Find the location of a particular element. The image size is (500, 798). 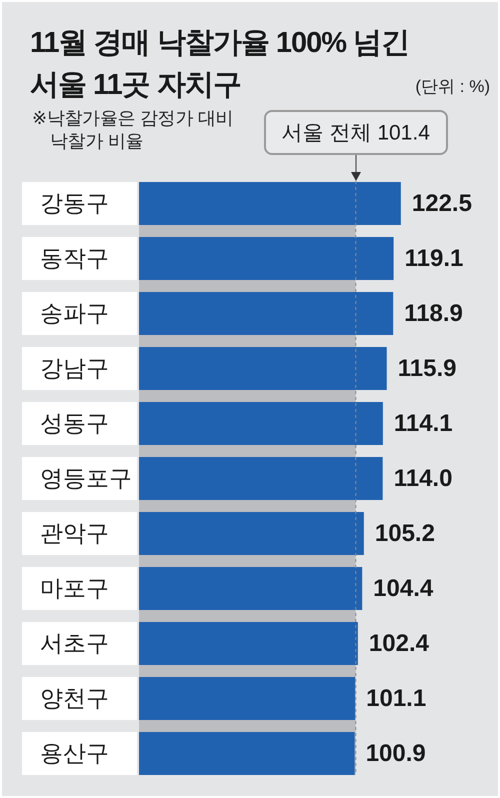

y-tick-label: 동작구 is located at coordinates (74, 257).